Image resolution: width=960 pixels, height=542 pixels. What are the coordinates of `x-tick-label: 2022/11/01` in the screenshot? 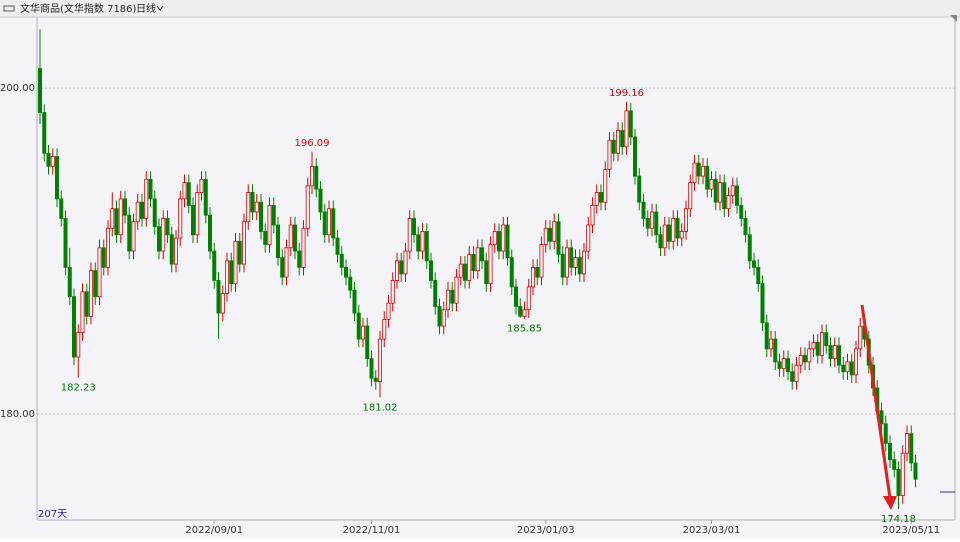 It's located at (372, 530).